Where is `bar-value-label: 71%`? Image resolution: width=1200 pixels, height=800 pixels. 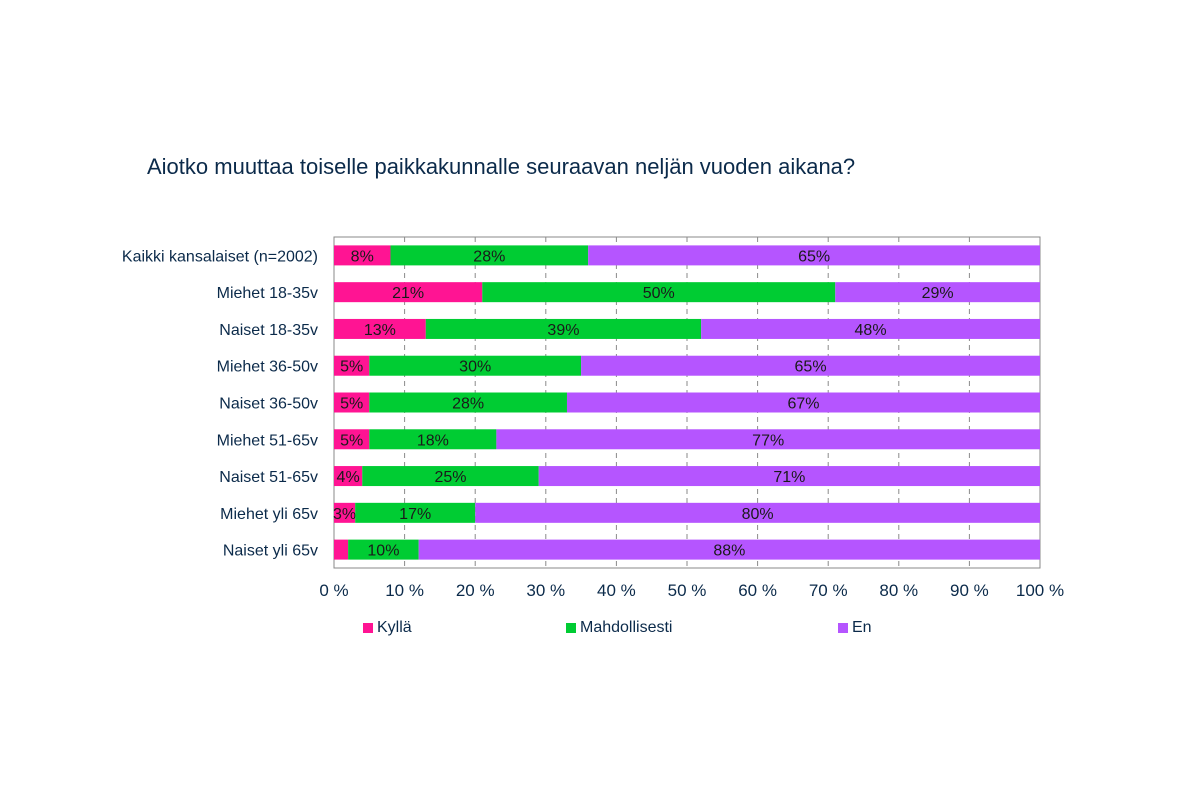
bar-value-label: 71% is located at coordinates (789, 477).